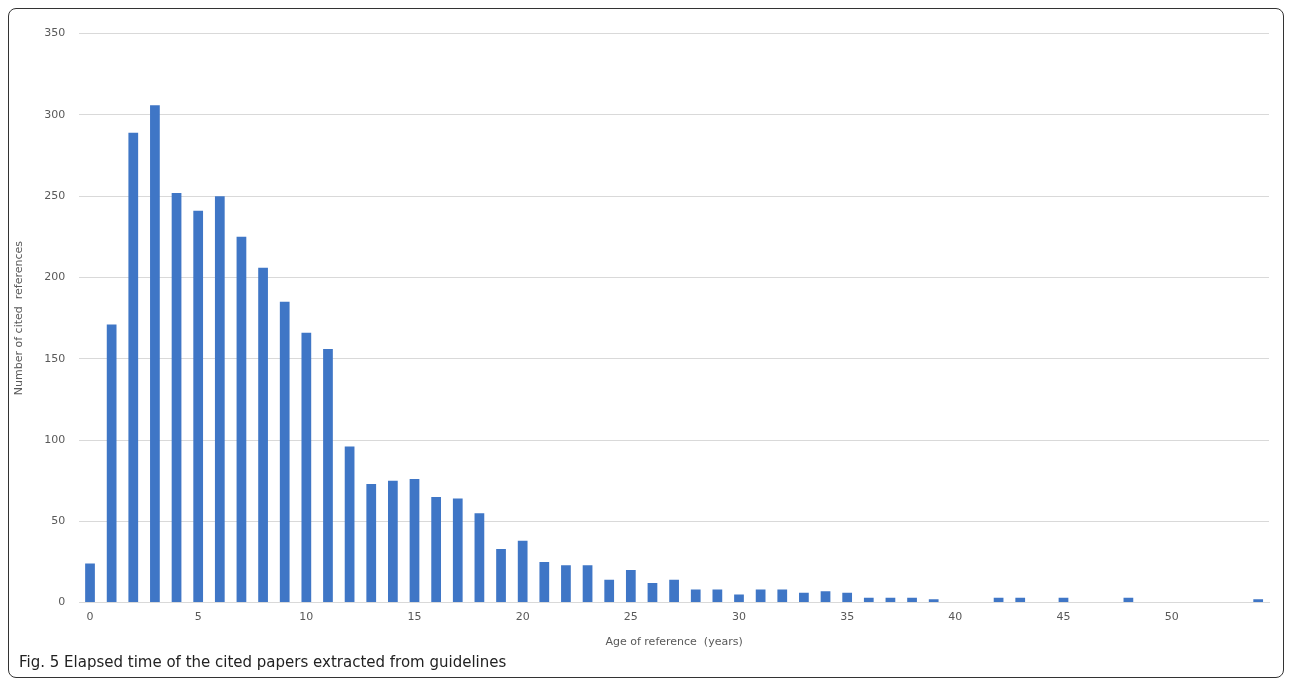  What do you see at coordinates (55, 196) in the screenshot?
I see `y-tick-label: 250` at bounding box center [55, 196].